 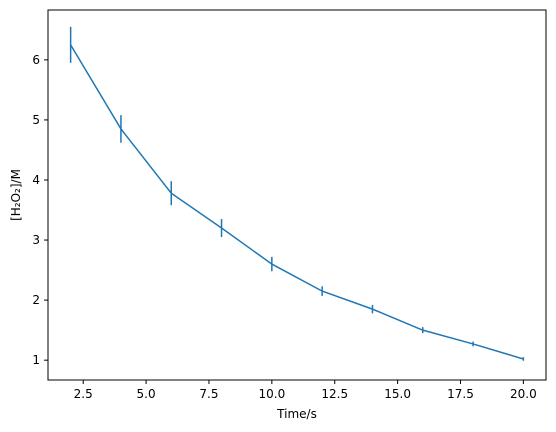 I want to click on y-tick-label: 5, so click(x=36, y=120).